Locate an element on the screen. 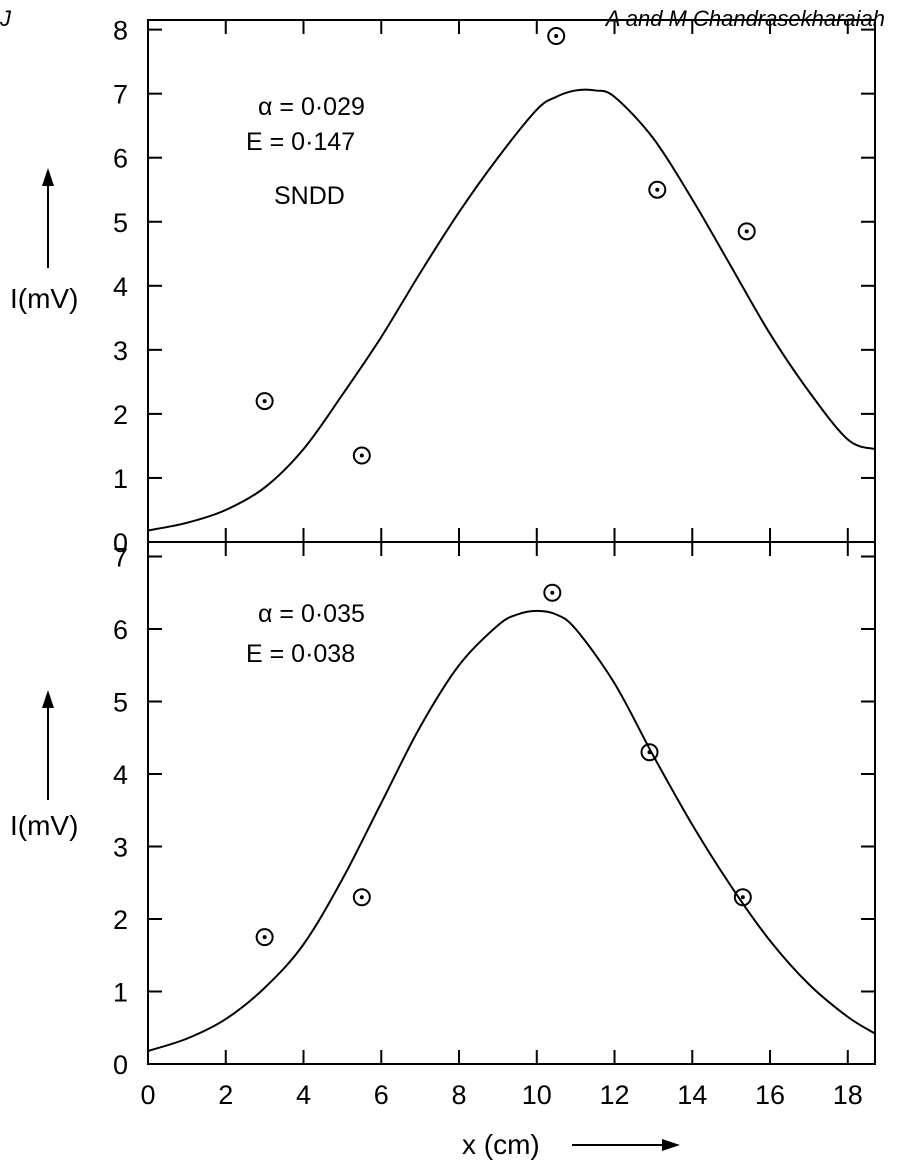 This screenshot has width=900, height=1170. top-sndd-annotation: SNDD is located at coordinates (309, 196).